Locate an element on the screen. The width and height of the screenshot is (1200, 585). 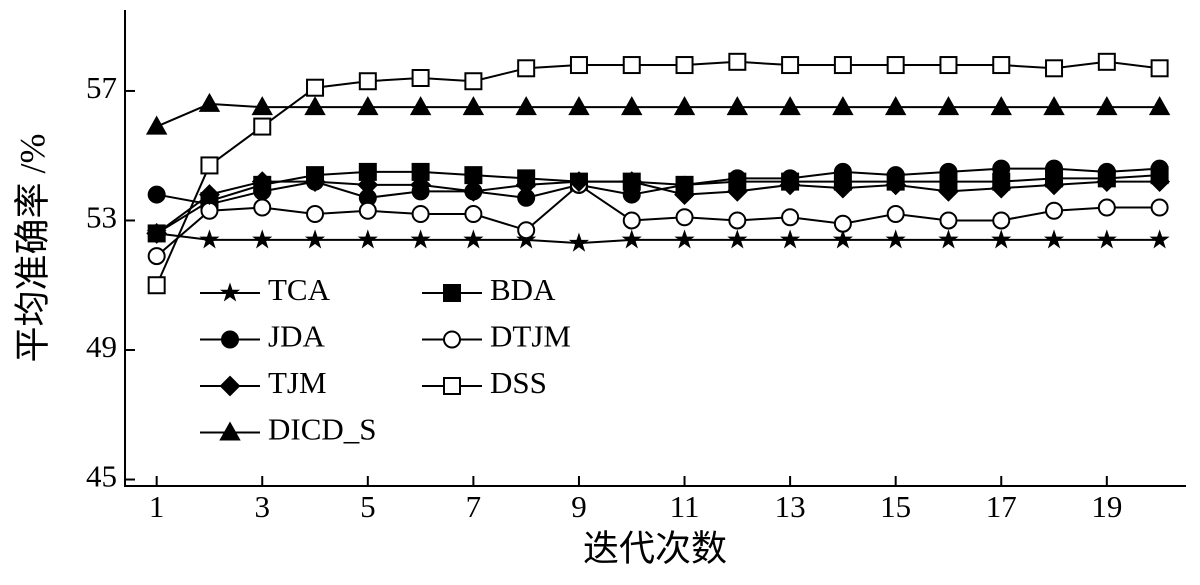
legend-label: TJM is located at coordinates (297, 382).